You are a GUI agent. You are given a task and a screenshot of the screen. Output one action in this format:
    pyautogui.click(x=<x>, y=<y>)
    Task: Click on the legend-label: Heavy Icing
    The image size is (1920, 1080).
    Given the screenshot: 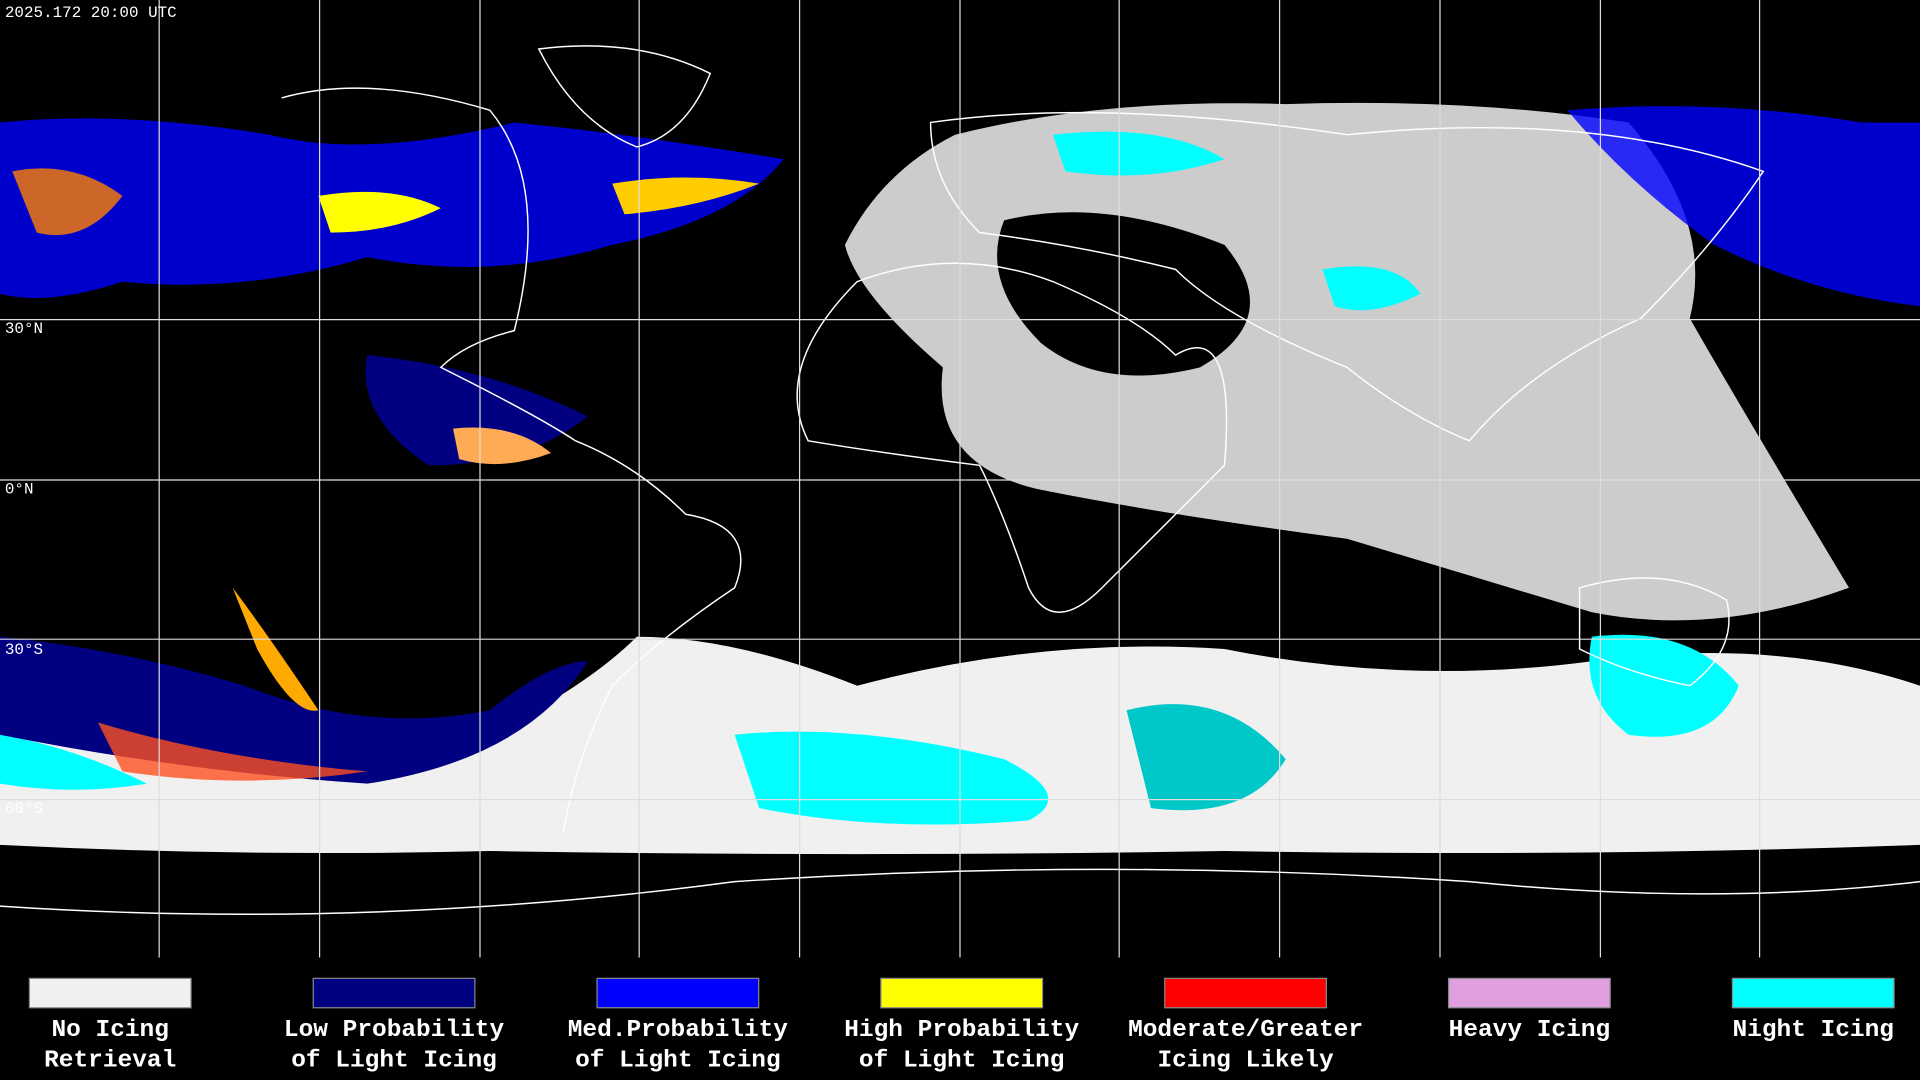 What is the action you would take?
    pyautogui.click(x=1530, y=1030)
    